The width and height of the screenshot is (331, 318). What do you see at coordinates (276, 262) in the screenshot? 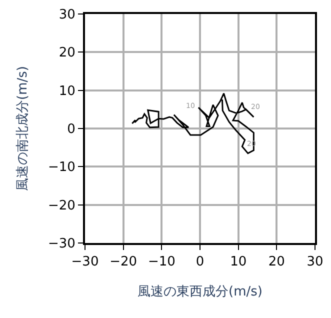
I see `x-tick-label: 20` at bounding box center [276, 262].